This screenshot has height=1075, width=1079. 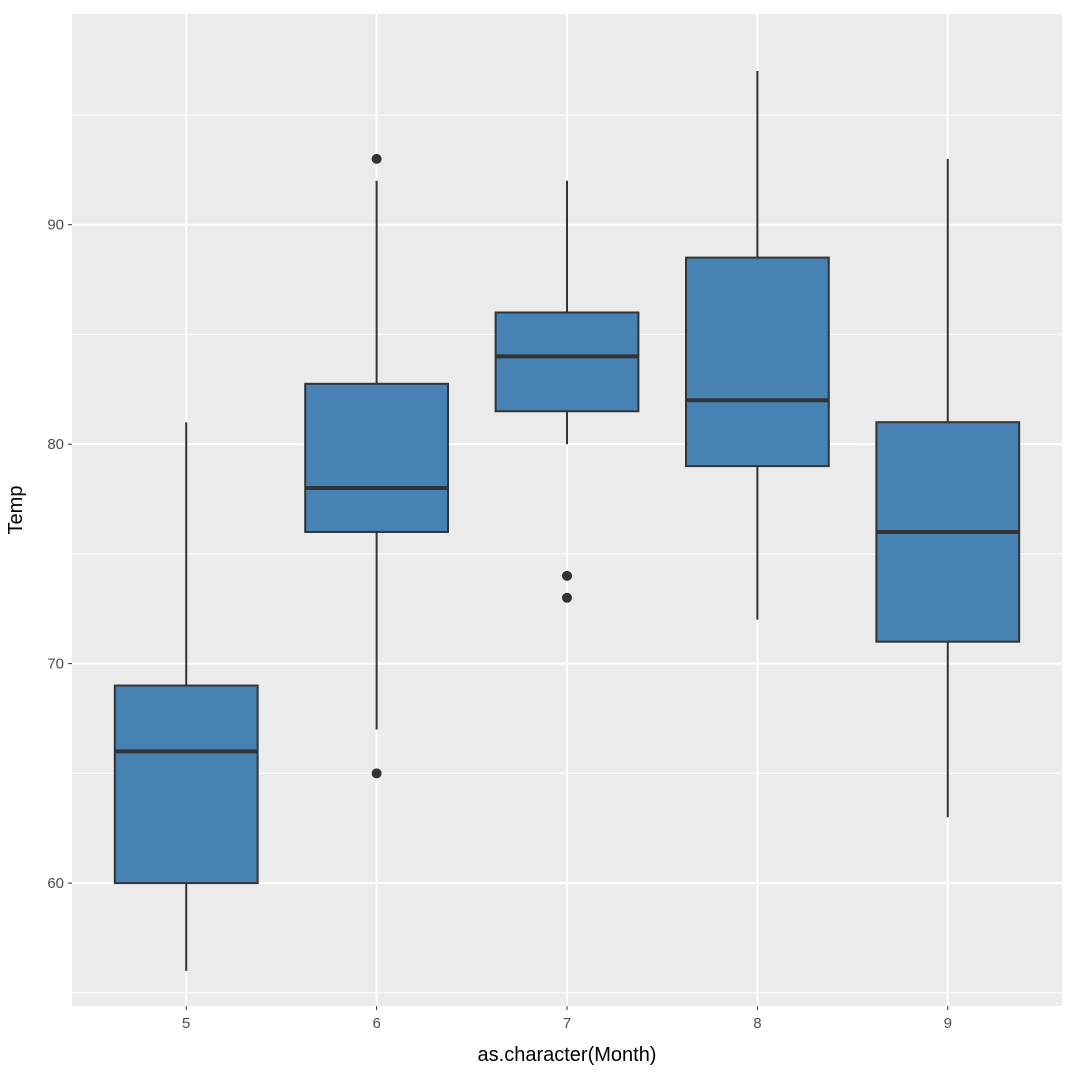 I want to click on y-tick-label: 90, so click(x=55, y=225).